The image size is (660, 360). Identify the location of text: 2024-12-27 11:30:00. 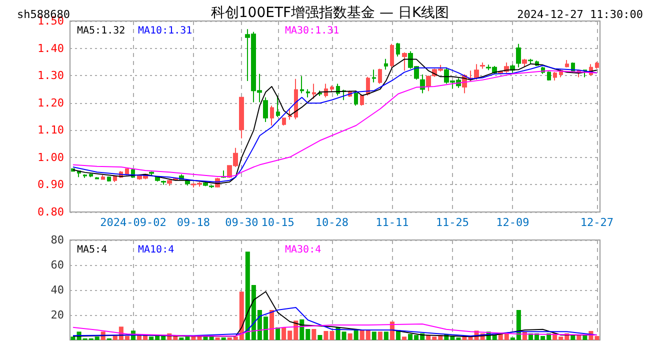
(580, 14).